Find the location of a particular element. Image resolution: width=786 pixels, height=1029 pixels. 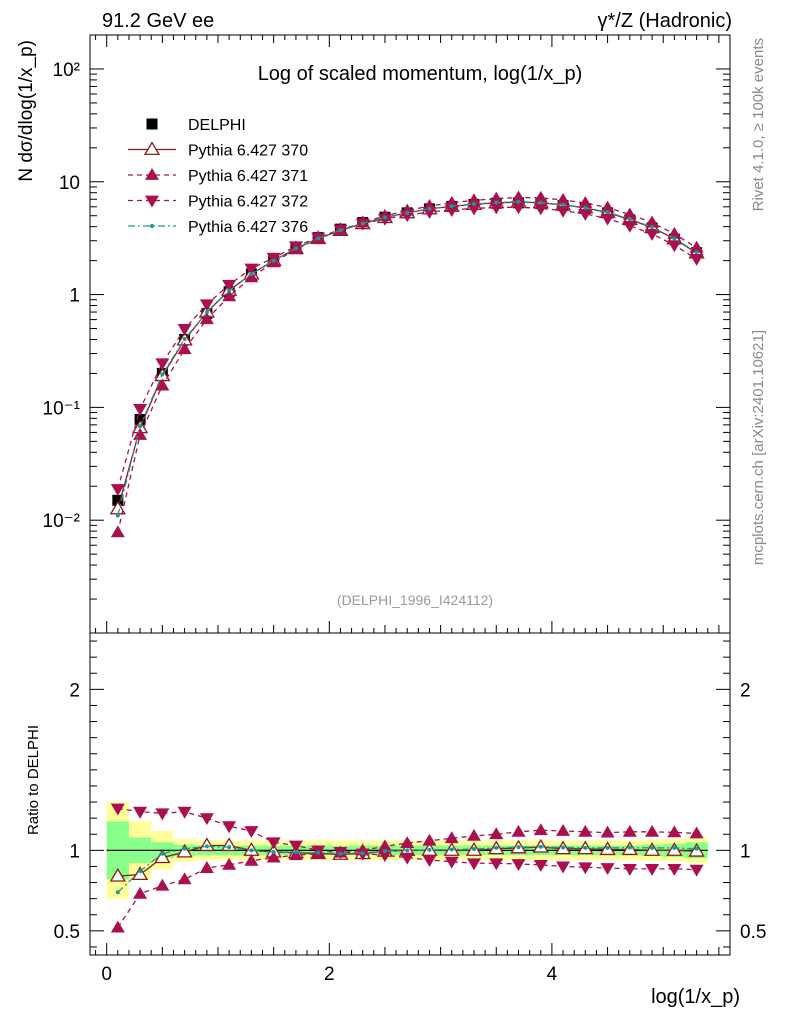

ratio-tick-label: 0.5 is located at coordinates (67, 932).